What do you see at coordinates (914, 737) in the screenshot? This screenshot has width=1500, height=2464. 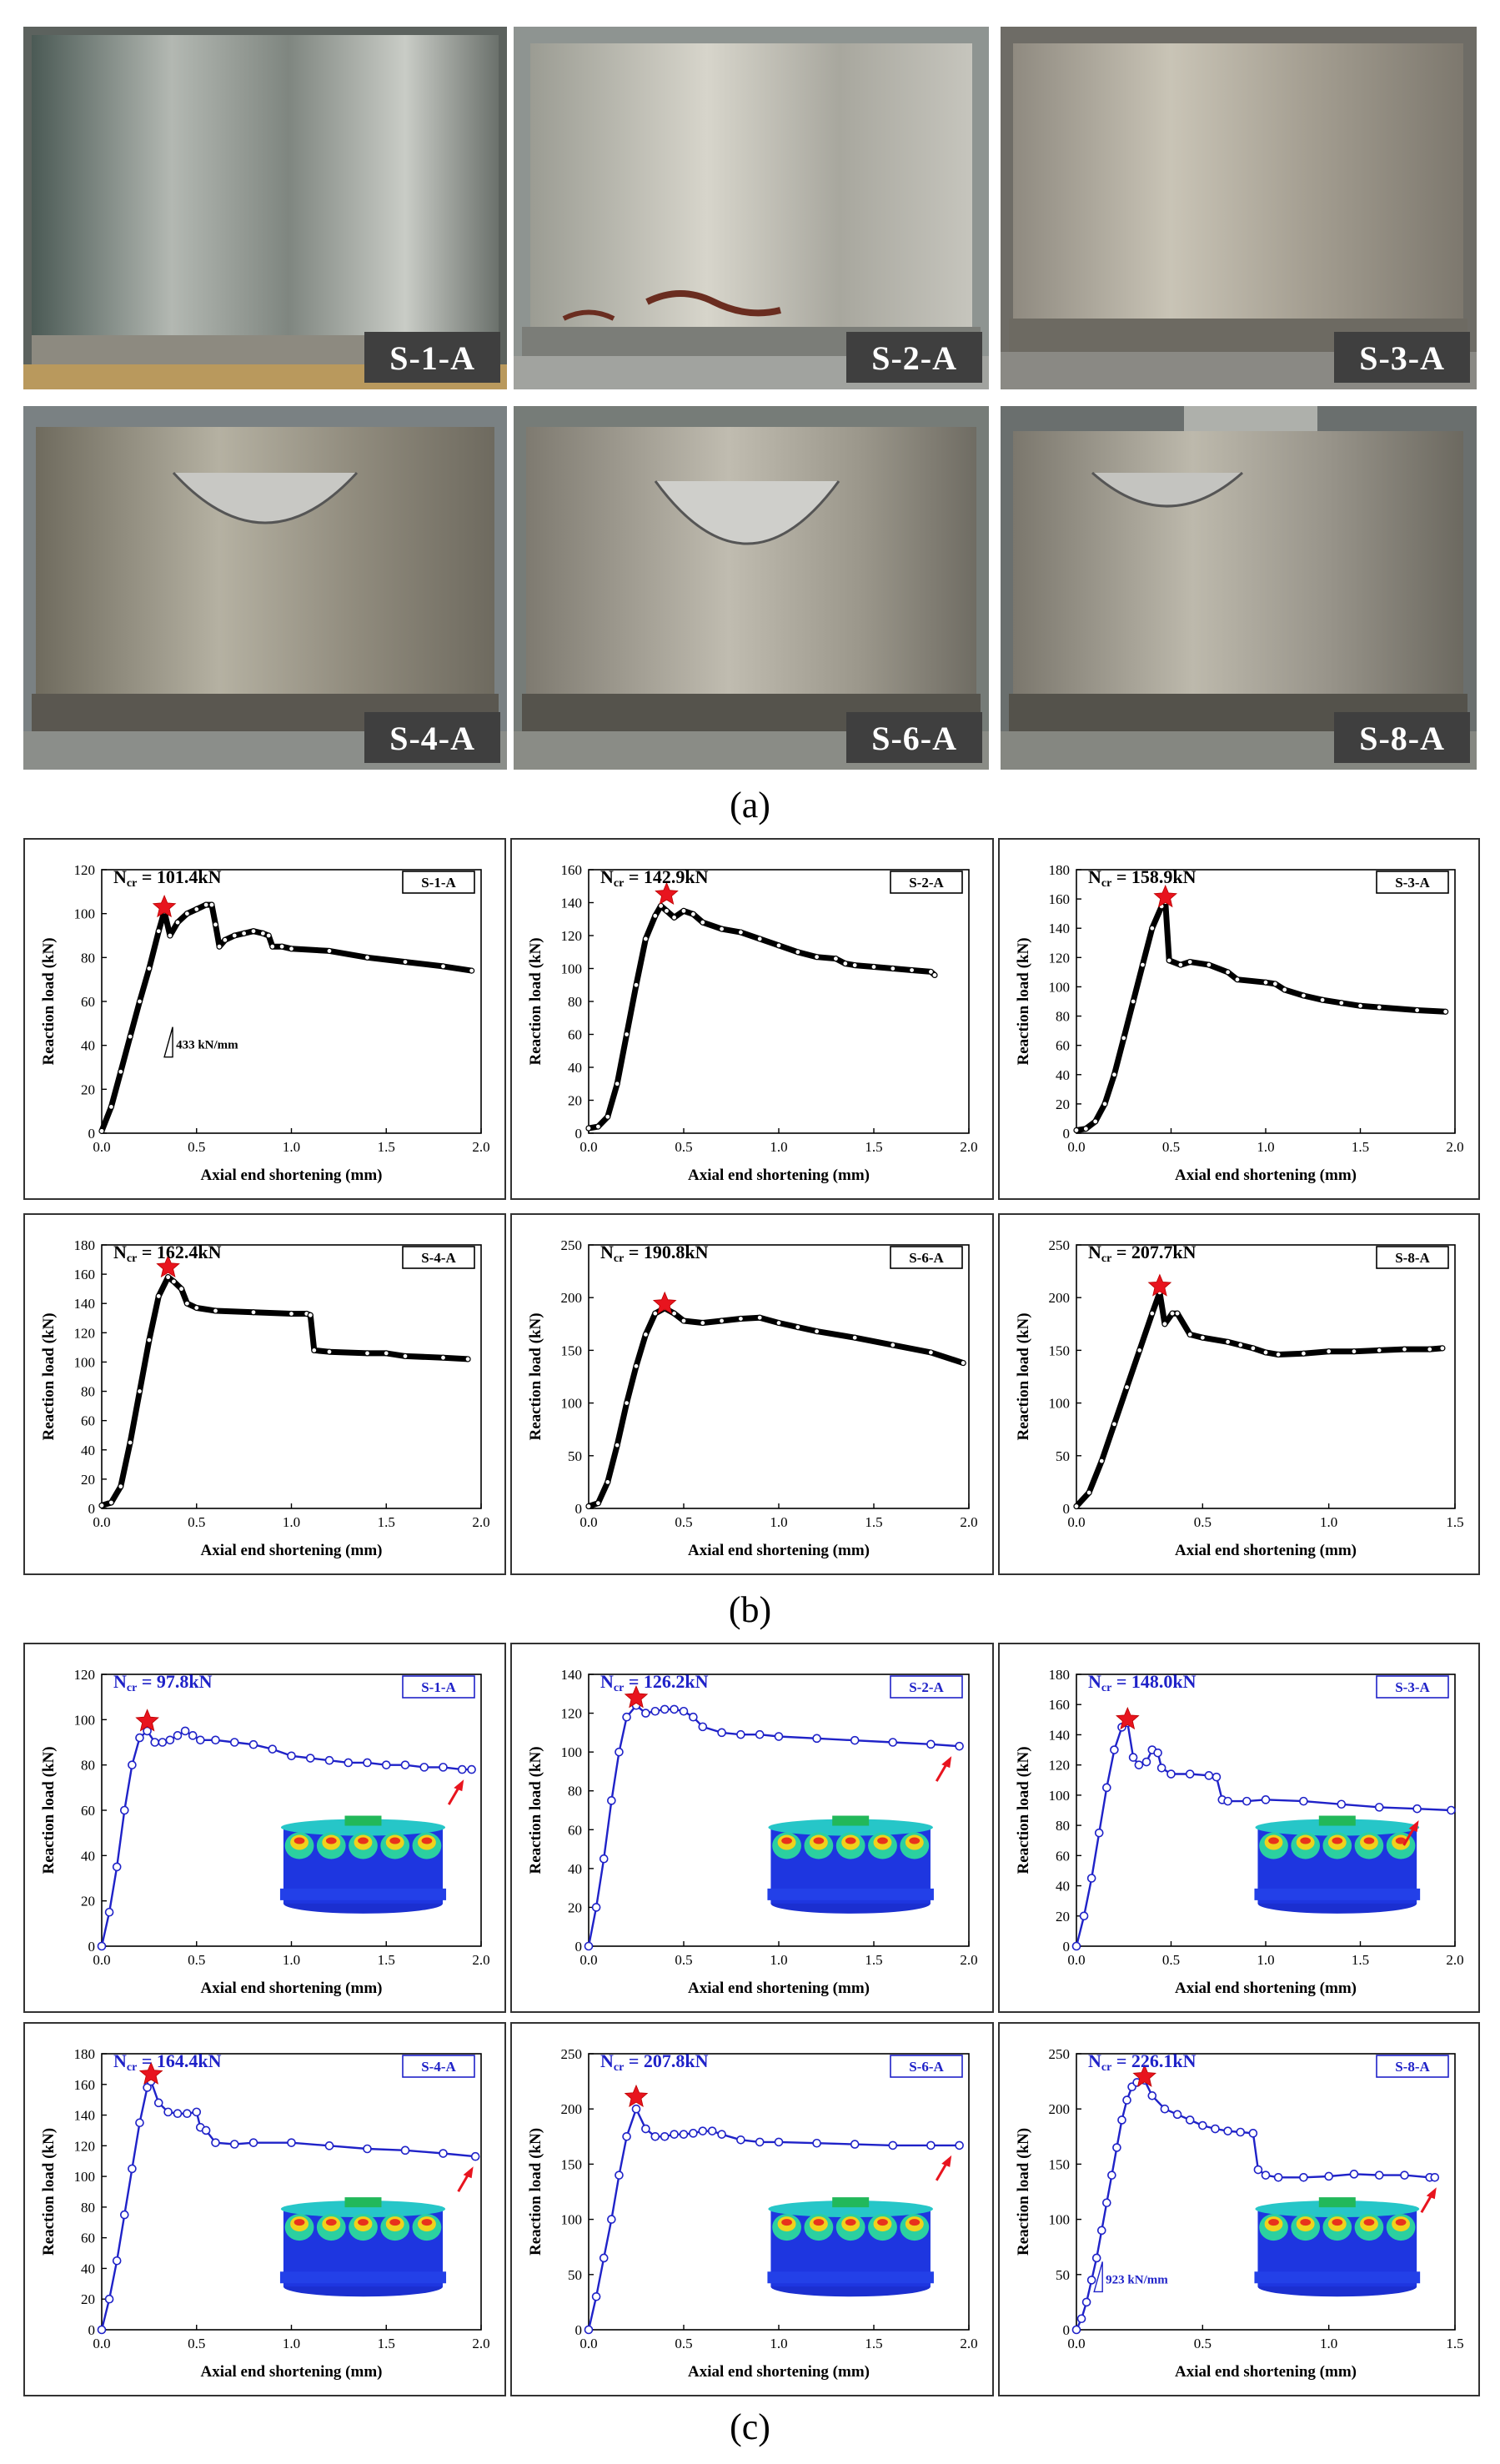 I see `photo-label: S-6-A` at bounding box center [914, 737].